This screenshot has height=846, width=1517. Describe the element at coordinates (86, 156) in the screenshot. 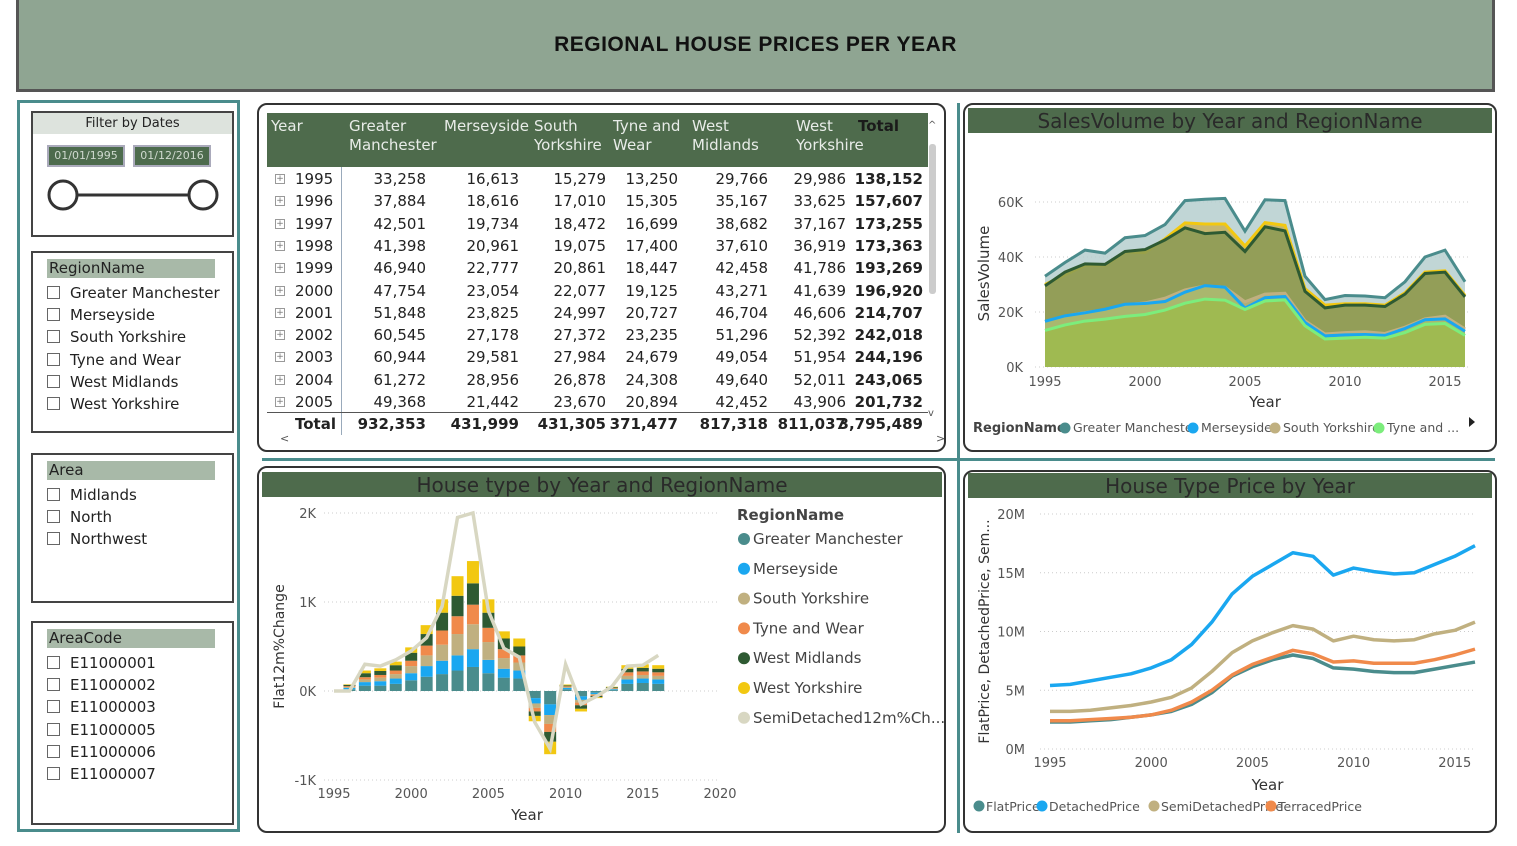

I see `start-date-input: 01/01/1995` at that location.